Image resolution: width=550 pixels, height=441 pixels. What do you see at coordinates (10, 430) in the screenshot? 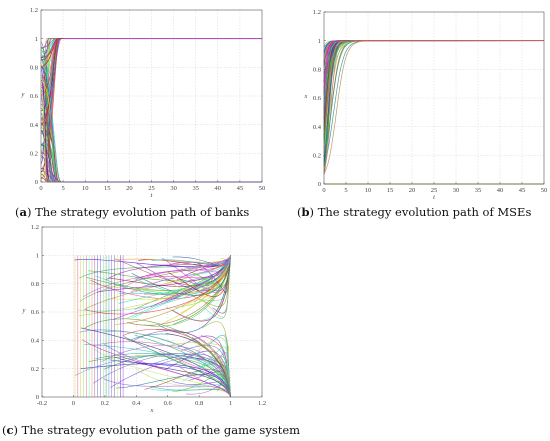
I see `caption-c-label: c` at bounding box center [10, 430].